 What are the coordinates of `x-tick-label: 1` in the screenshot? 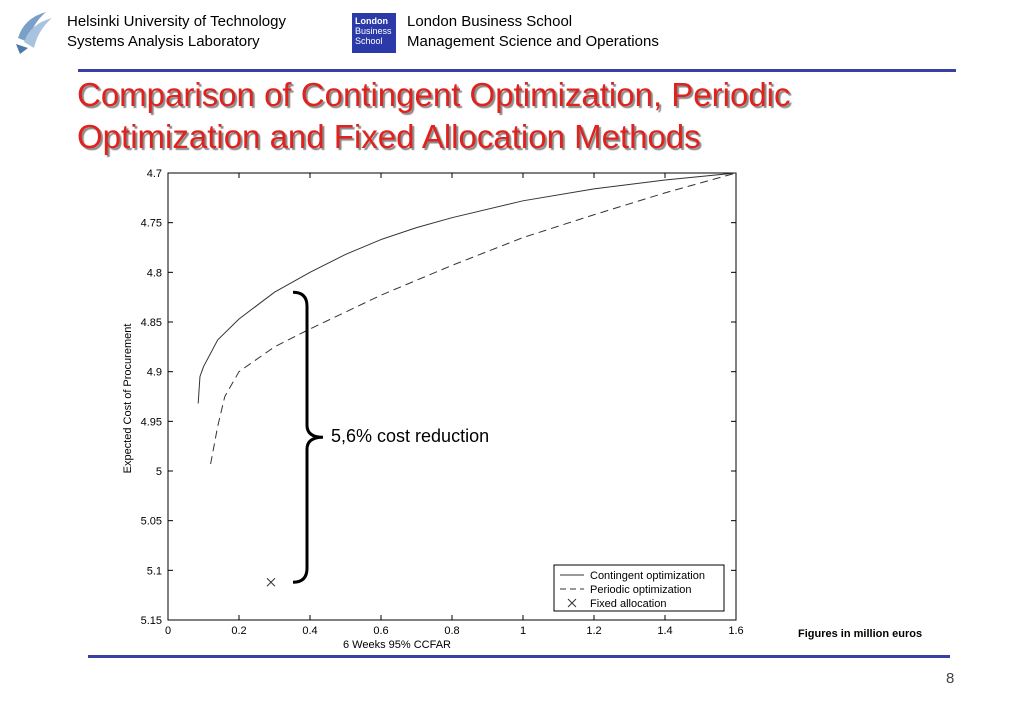 It's located at (523, 631).